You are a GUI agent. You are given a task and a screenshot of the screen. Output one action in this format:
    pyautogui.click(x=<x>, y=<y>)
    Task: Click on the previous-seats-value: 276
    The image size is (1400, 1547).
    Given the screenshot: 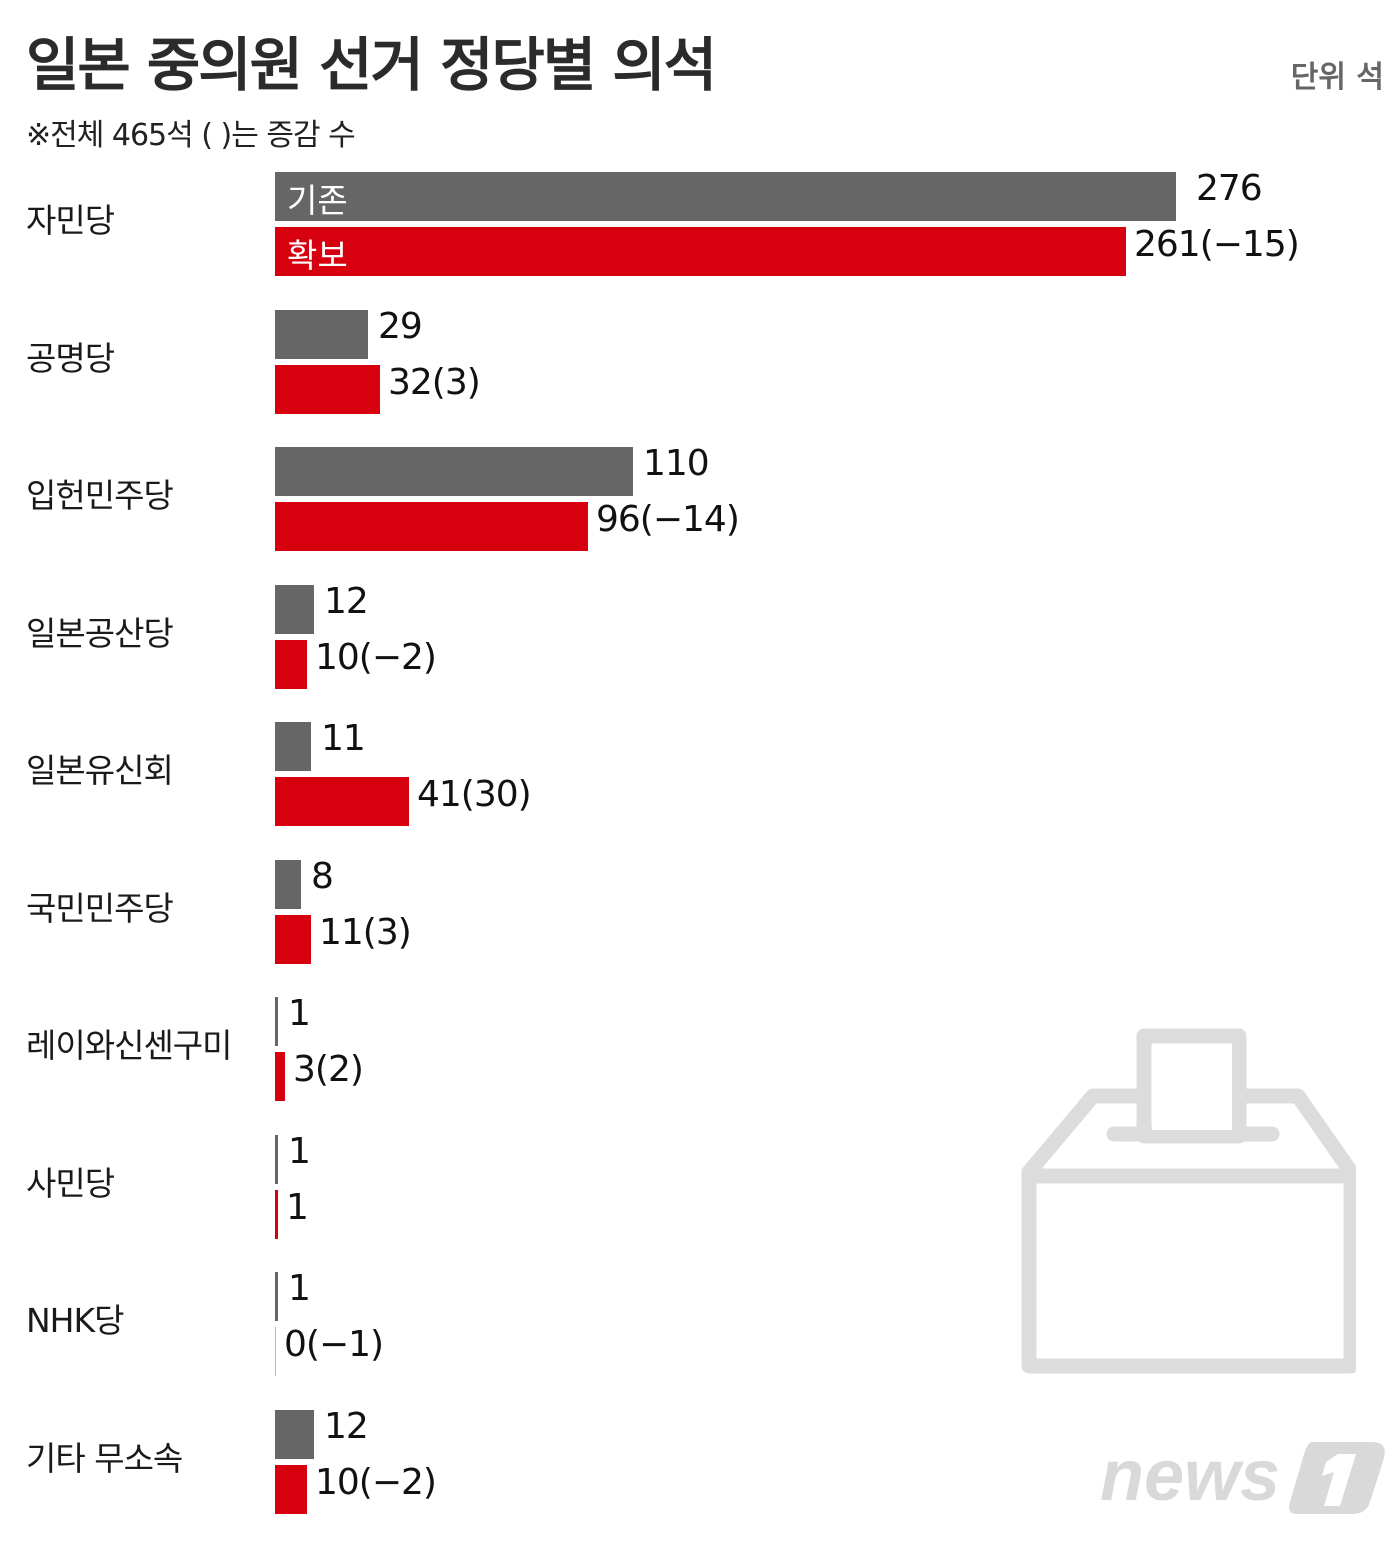 What is the action you would take?
    pyautogui.click(x=1229, y=188)
    